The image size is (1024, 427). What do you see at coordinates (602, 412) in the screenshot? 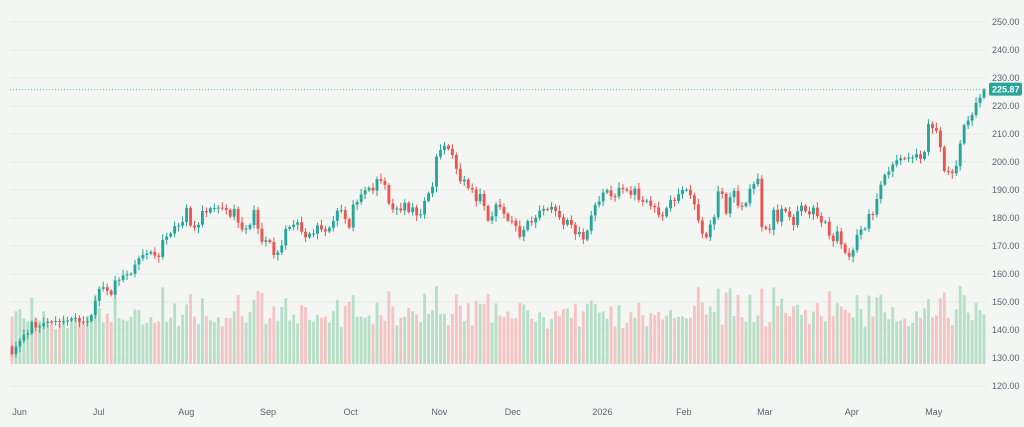
I see `x-tick-label: 2026` at bounding box center [602, 412].